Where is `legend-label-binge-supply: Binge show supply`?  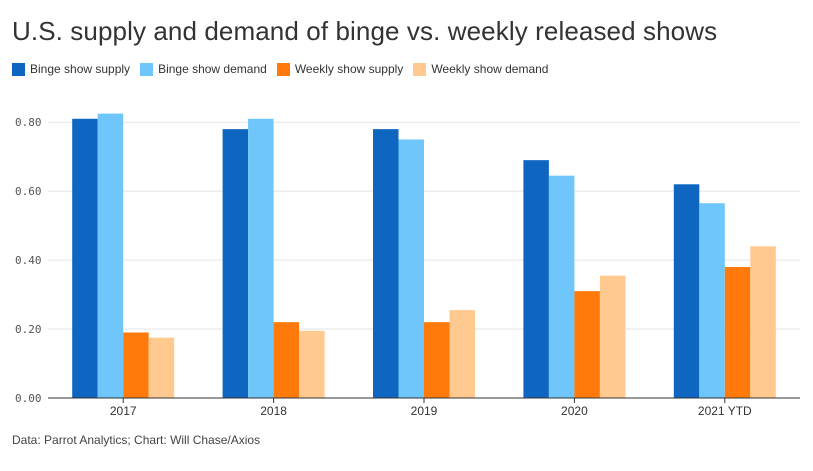 legend-label-binge-supply: Binge show supply is located at coordinates (80, 69).